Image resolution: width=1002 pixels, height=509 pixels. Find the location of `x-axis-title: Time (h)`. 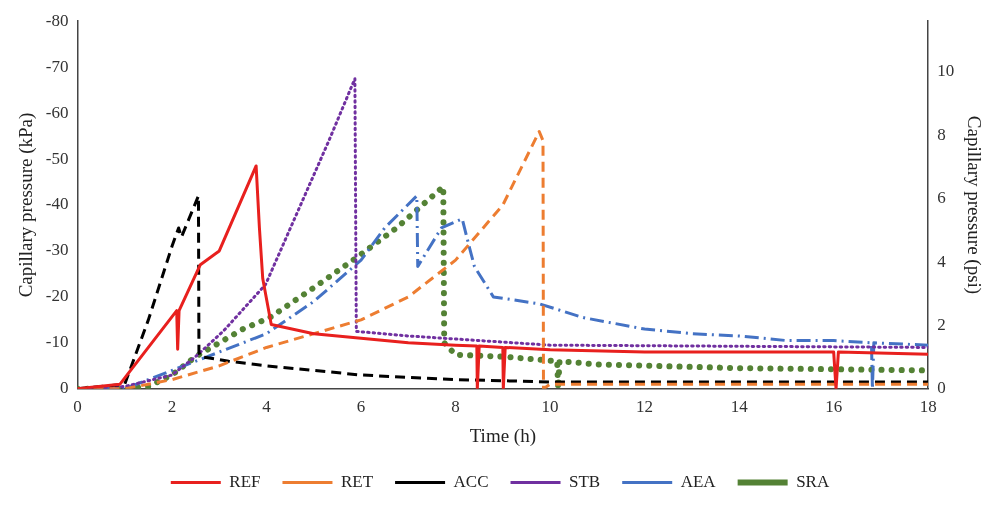

x-axis-title: Time (h) is located at coordinates (502, 435).